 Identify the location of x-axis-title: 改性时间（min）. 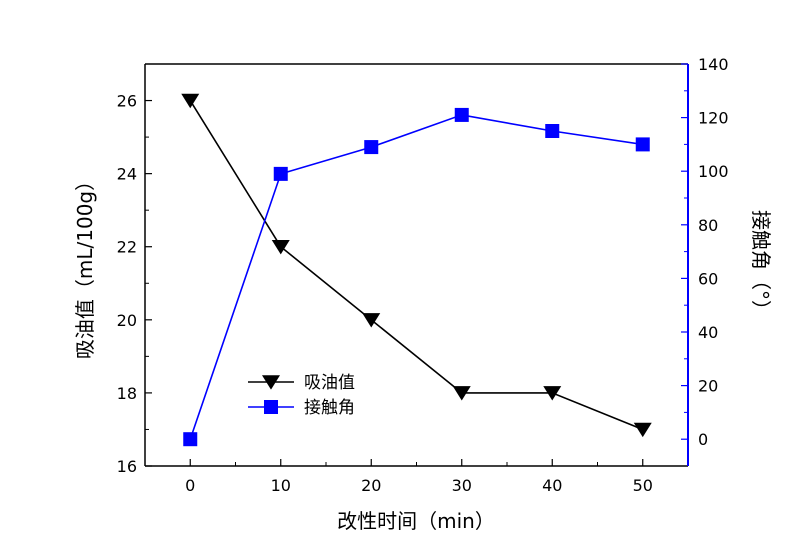
(416, 521).